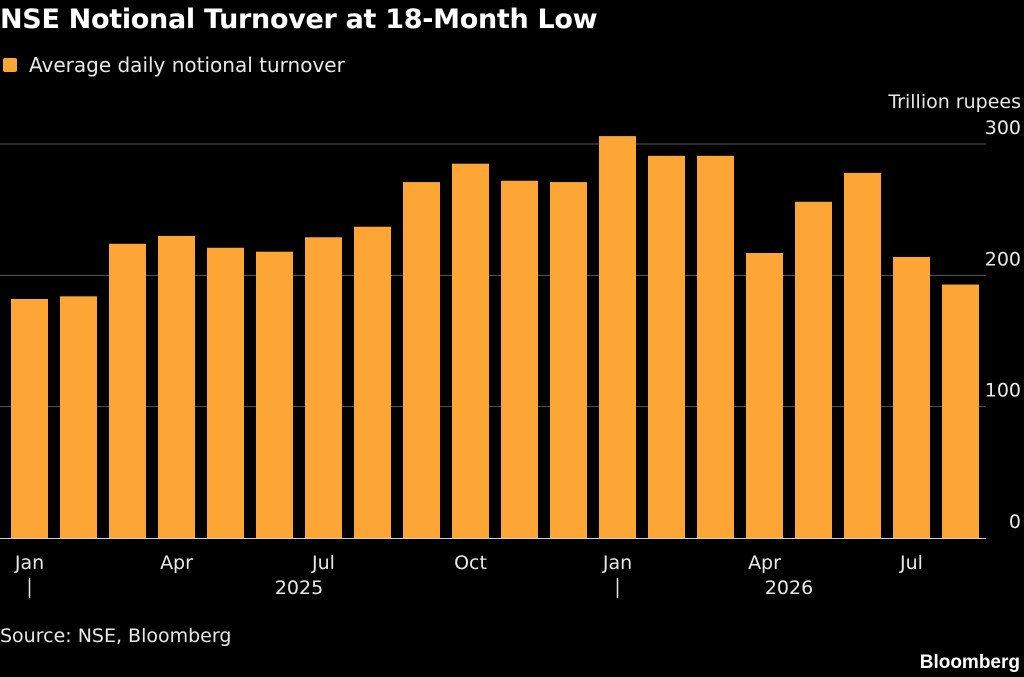 Image resolution: width=1024 pixels, height=677 pixels. Describe the element at coordinates (1015, 522) in the screenshot. I see `y-tick-label: 0` at that location.